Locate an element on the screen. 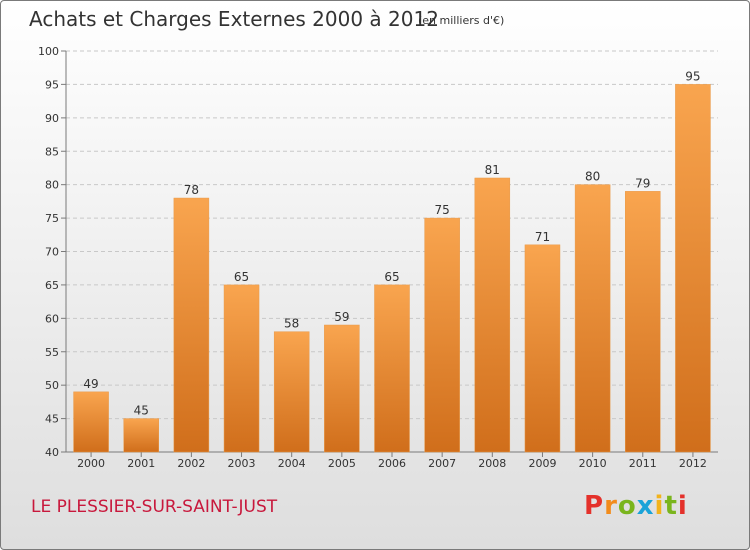  x-tick-label-2007: 2007 is located at coordinates (442, 463).